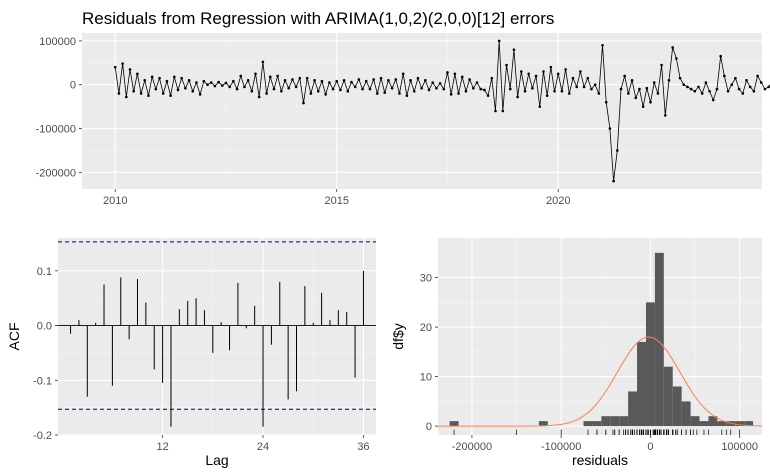 Image resolution: width=770 pixels, height=475 pixels. I want to click on acf-y-ticks: -0.2 -0.1 0.0 0.1, so click(45, 354).